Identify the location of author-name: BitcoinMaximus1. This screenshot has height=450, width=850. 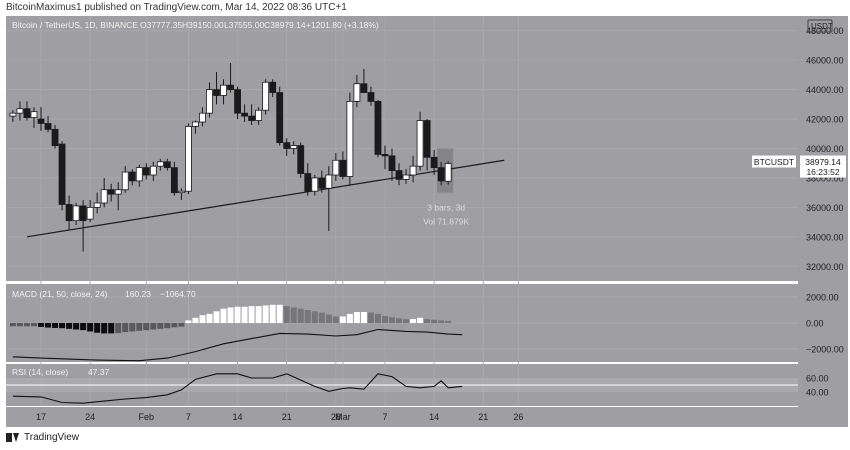
(44, 7).